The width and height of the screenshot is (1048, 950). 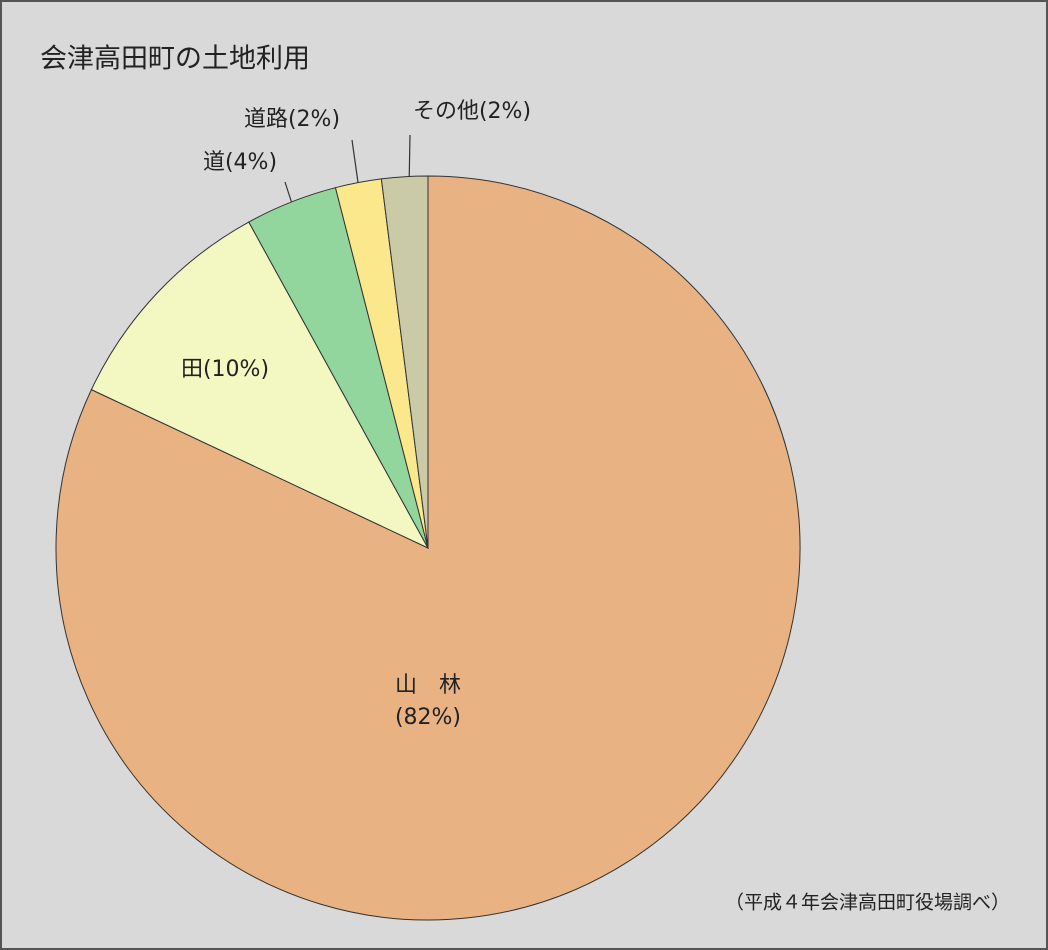 What do you see at coordinates (428, 717) in the screenshot?
I see `slice-value-label: (82%)` at bounding box center [428, 717].